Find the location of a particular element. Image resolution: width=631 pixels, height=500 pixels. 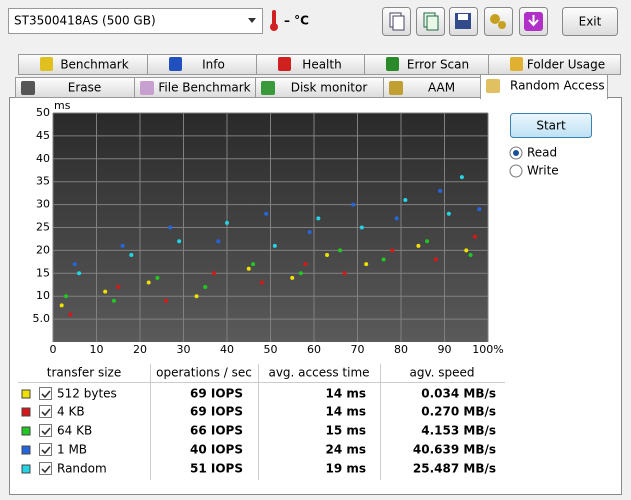

cell: 0.270 MB/s is located at coordinates (458, 412).